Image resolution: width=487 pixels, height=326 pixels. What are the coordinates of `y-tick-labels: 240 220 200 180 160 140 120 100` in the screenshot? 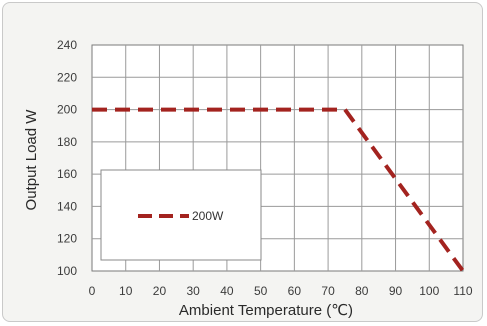 It's located at (67, 158).